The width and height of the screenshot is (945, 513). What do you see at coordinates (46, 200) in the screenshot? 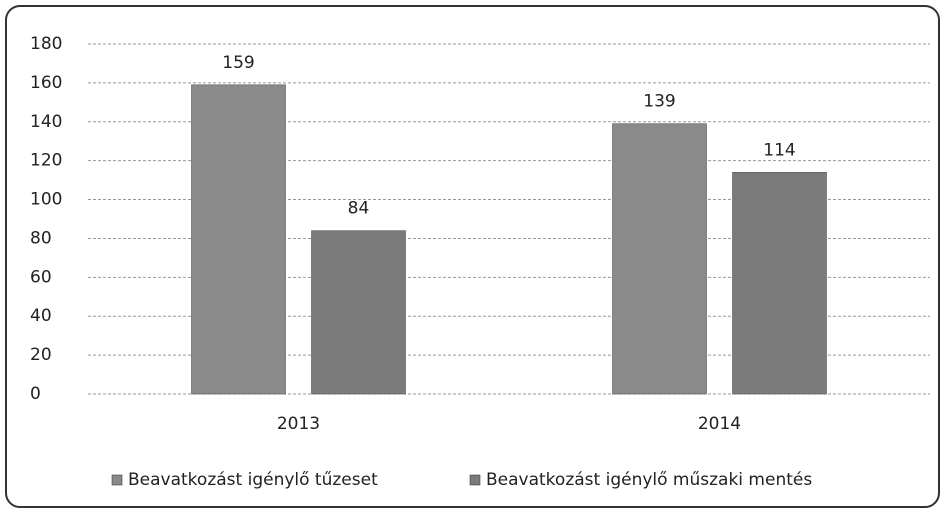
I see `y-tick-label: 100` at bounding box center [46, 200].